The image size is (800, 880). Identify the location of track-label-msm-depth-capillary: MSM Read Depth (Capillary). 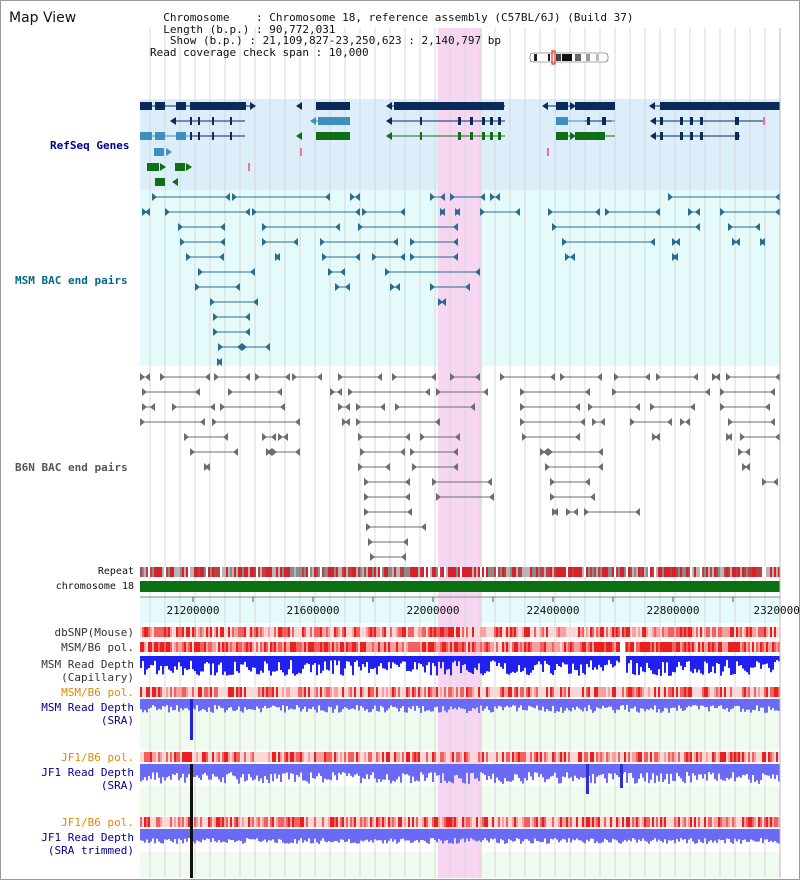
(87, 671).